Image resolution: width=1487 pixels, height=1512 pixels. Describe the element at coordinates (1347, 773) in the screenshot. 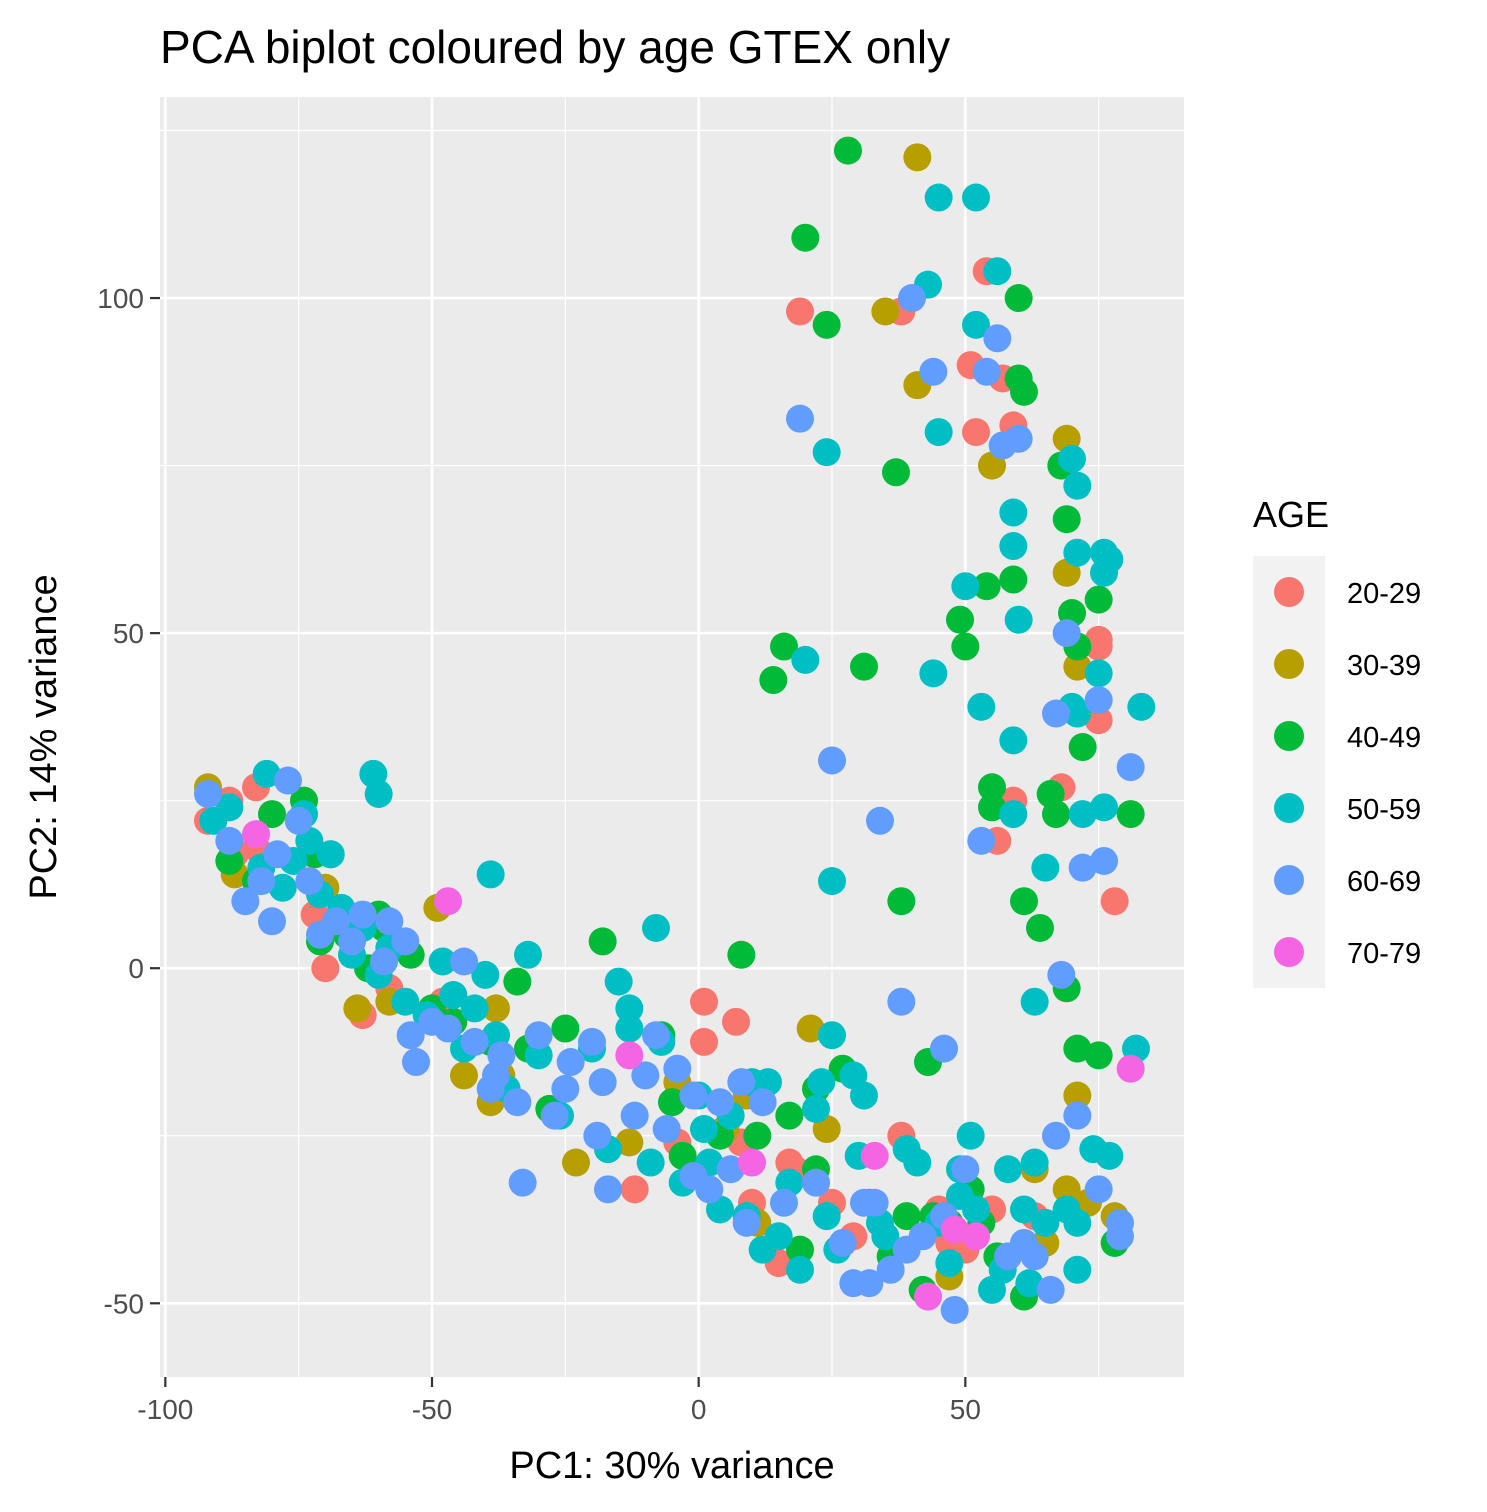

I see `legend-items: 20-29 30-39 40-49 50-59 60-69 70-79` at that location.